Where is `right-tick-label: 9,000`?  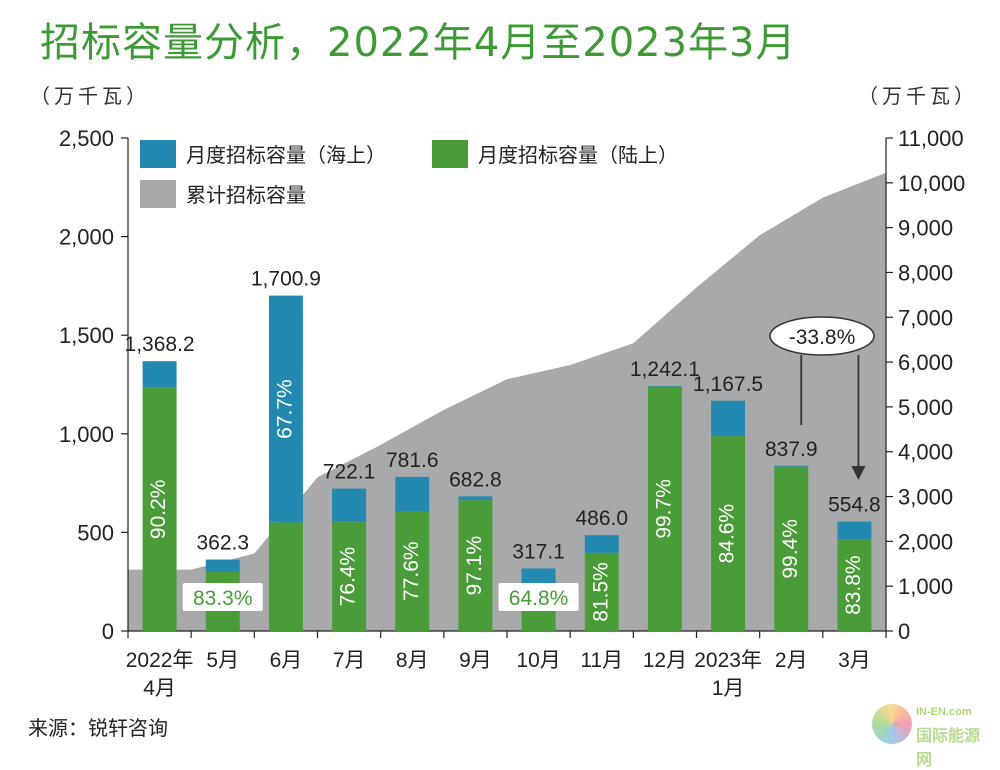 right-tick-label: 9,000 is located at coordinates (925, 228).